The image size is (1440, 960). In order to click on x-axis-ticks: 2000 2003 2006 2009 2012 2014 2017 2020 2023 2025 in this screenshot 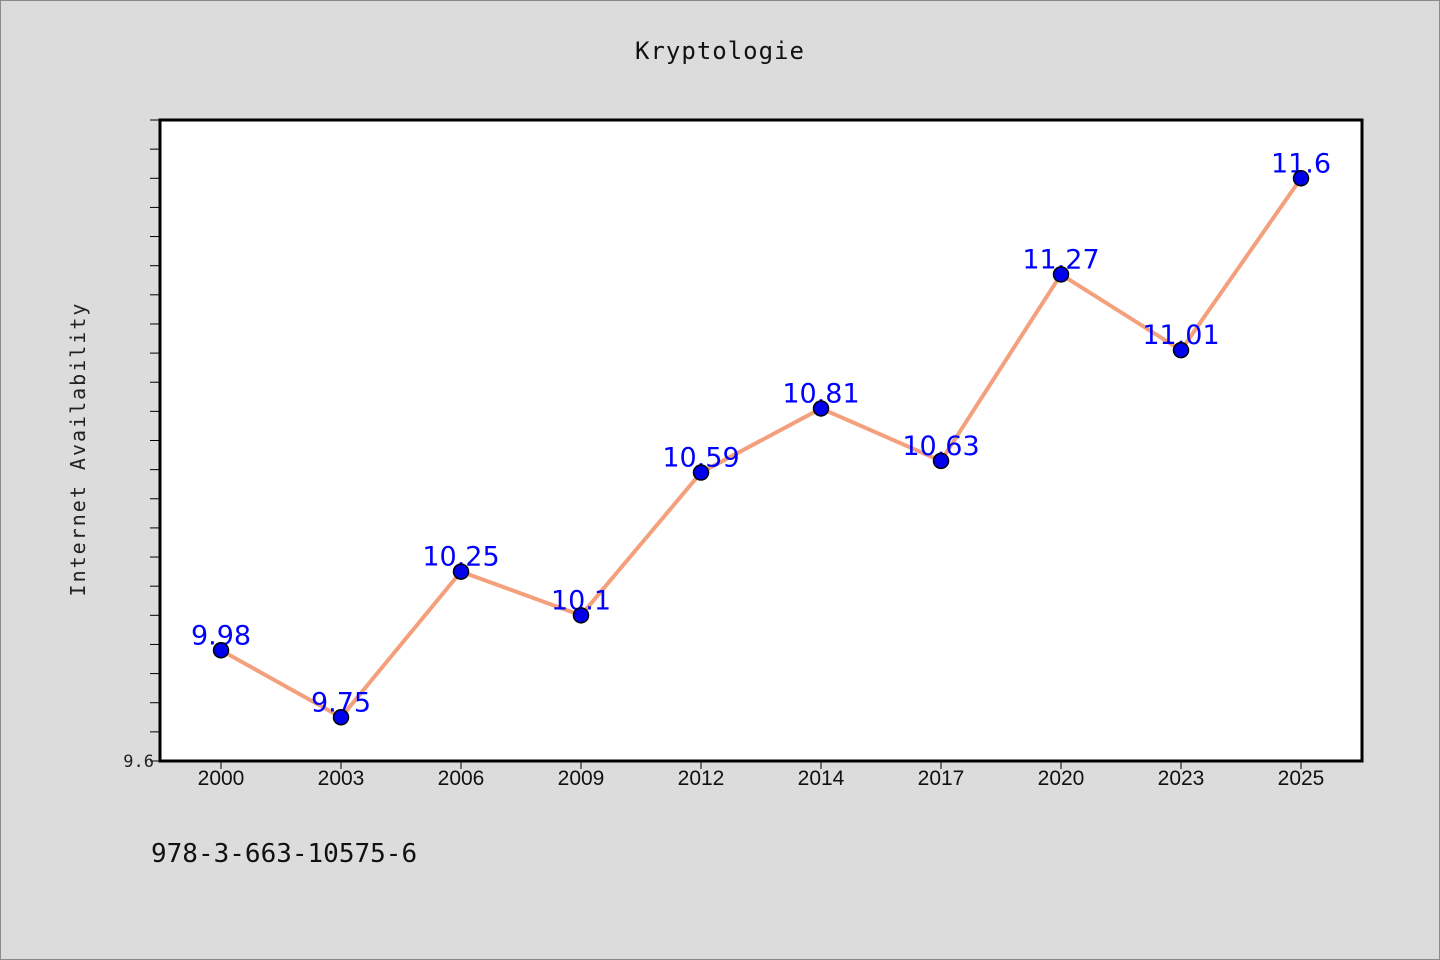, I will do `click(761, 775)`.